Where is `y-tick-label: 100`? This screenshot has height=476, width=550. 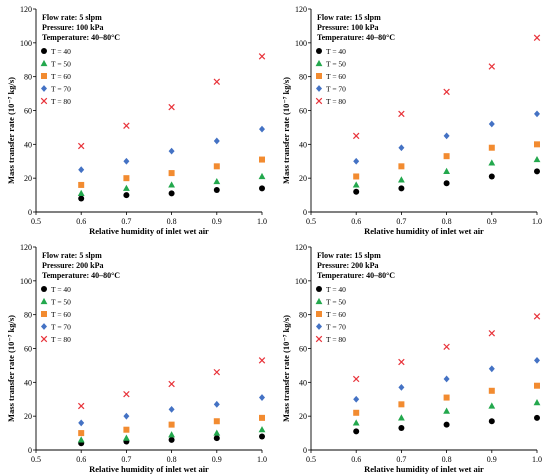
y-tick-label: 100 is located at coordinates (26, 281).